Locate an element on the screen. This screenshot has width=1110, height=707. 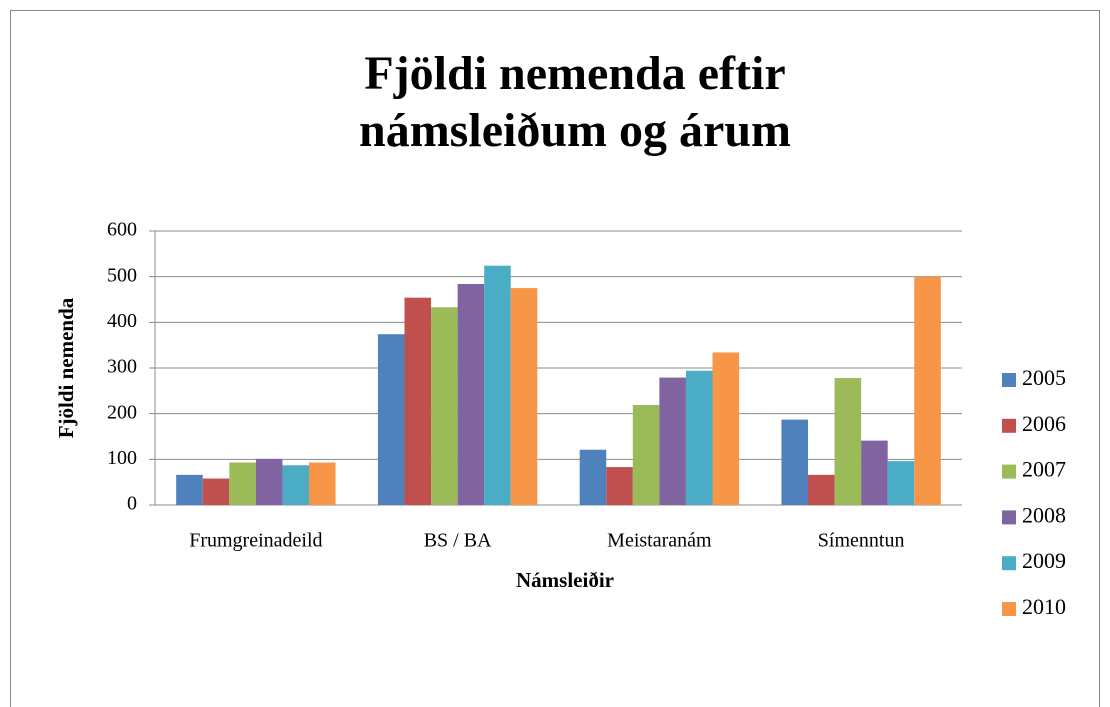
x-tick-label: Meistaranám is located at coordinates (659, 541).